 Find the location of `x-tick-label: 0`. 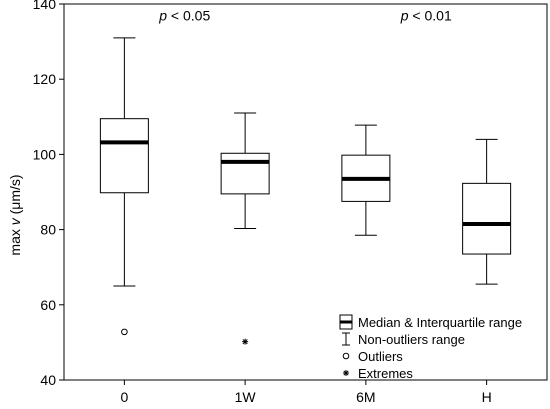

x-tick-label: 0 is located at coordinates (124, 397).